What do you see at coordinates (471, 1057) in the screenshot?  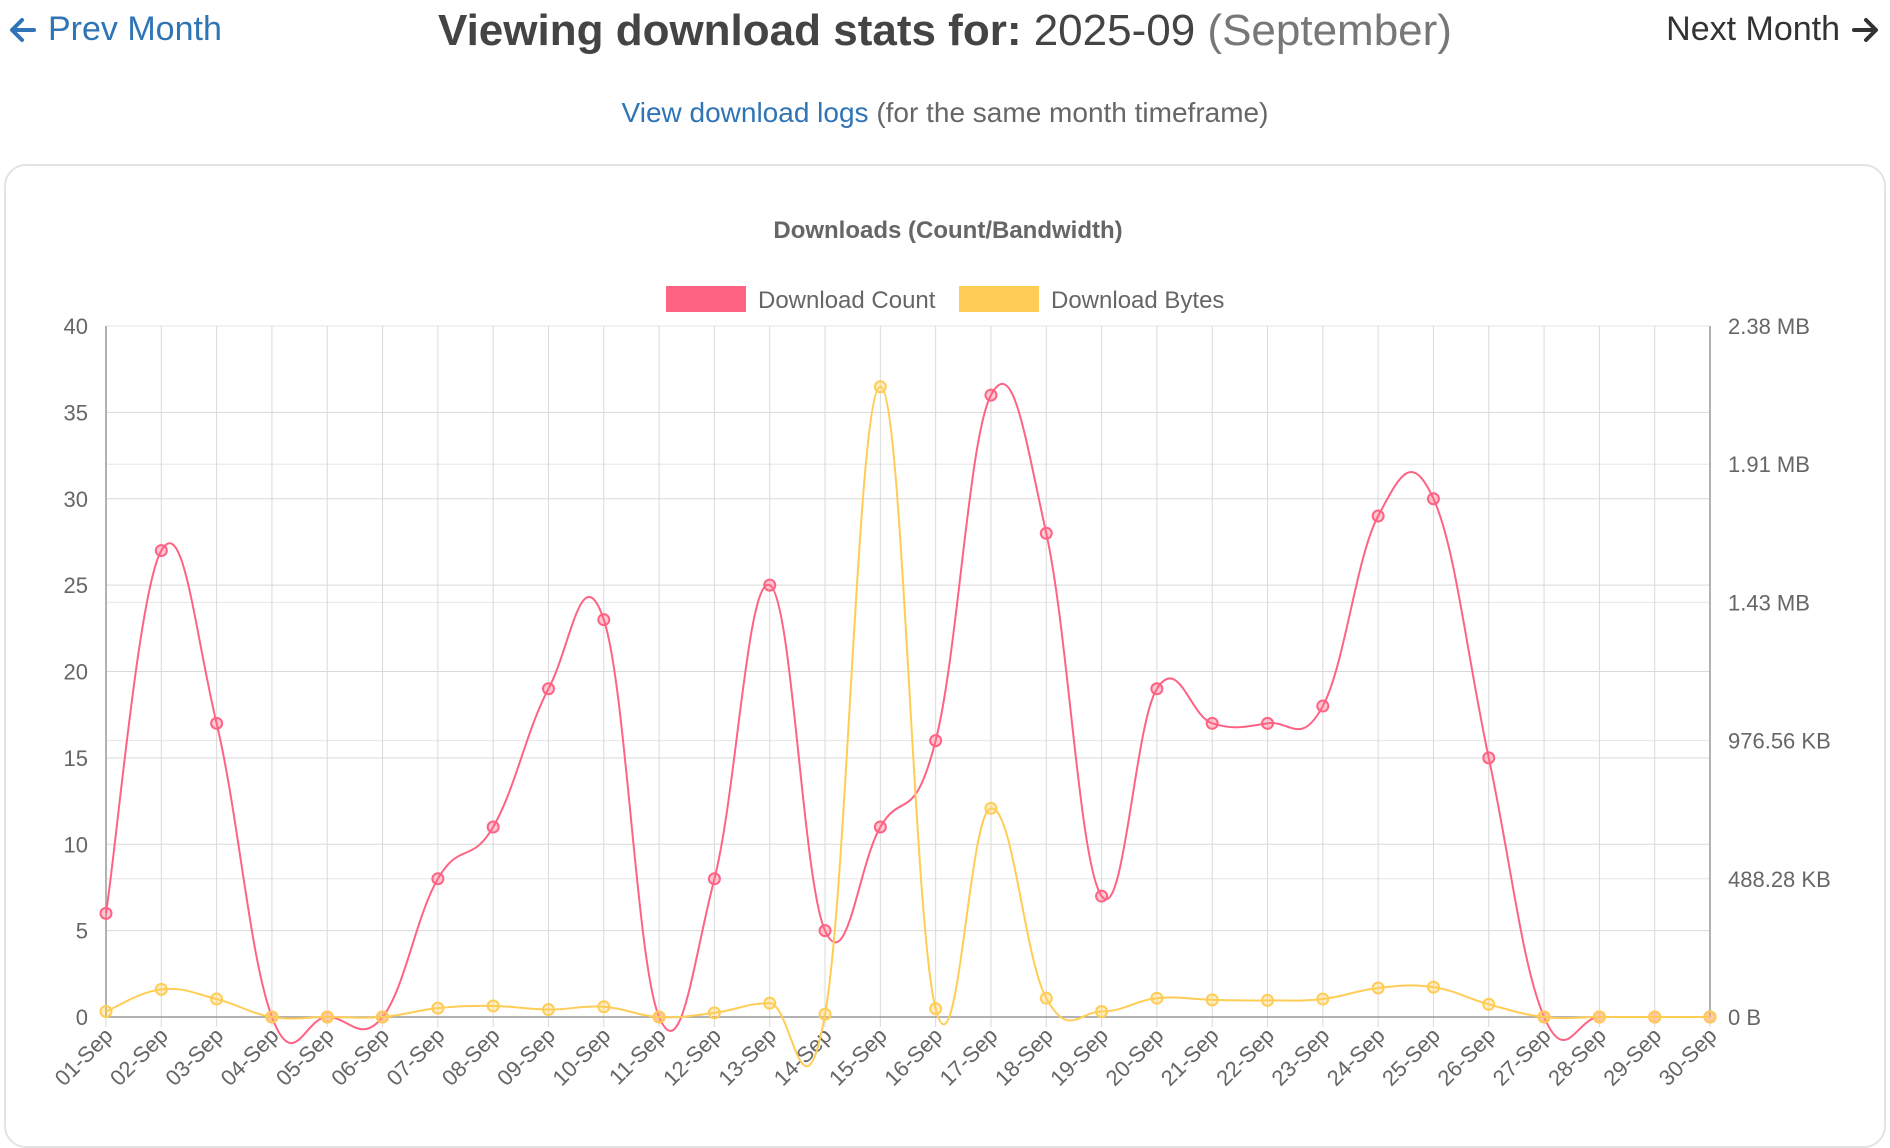 I see `x-tick-label: 08-Sep` at bounding box center [471, 1057].